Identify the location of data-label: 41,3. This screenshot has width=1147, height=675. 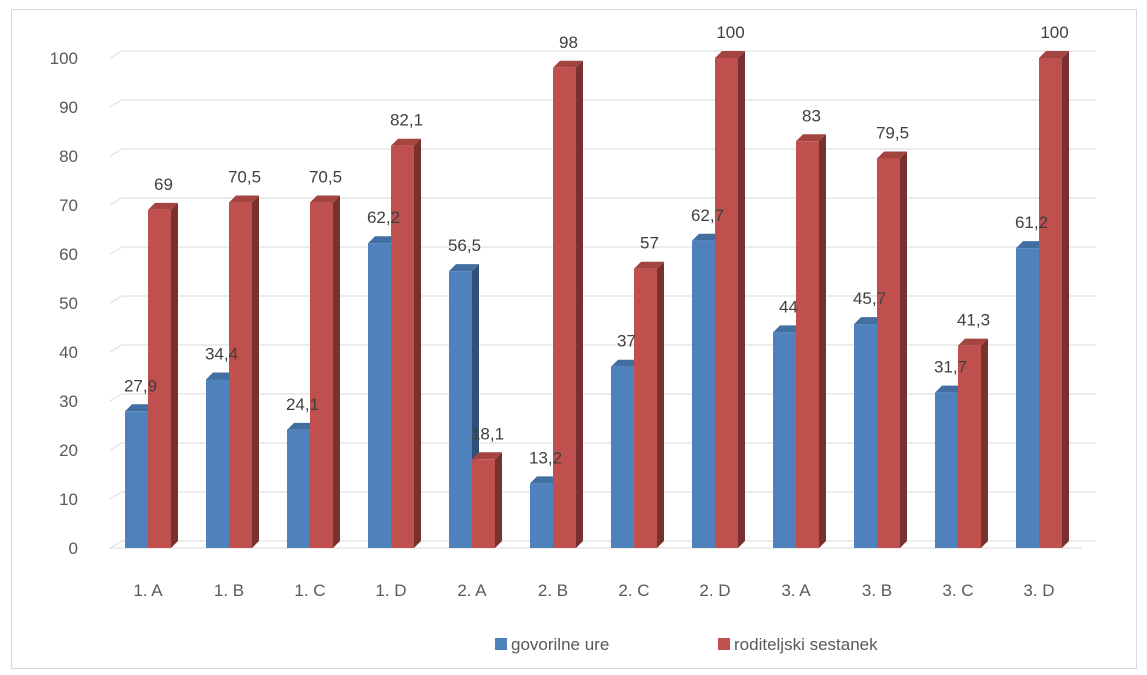
(973, 320).